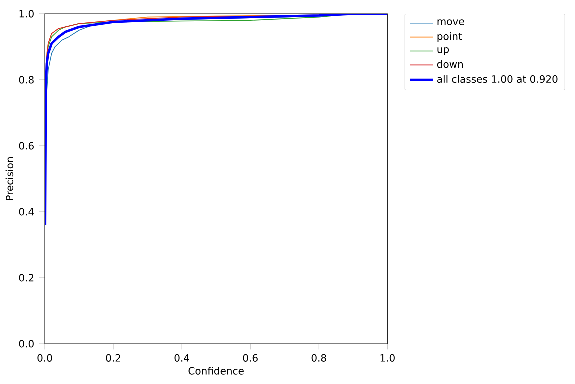 Image resolution: width=575 pixels, height=384 pixels. What do you see at coordinates (45, 358) in the screenshot?
I see `x-tick-label: 0.0` at bounding box center [45, 358].